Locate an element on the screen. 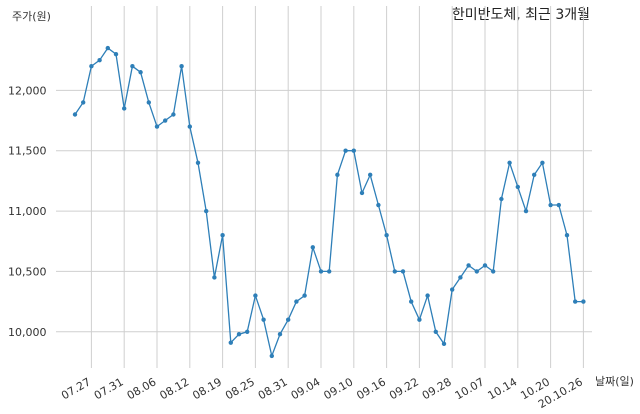  x-tick-label: 08.19 is located at coordinates (207, 388).